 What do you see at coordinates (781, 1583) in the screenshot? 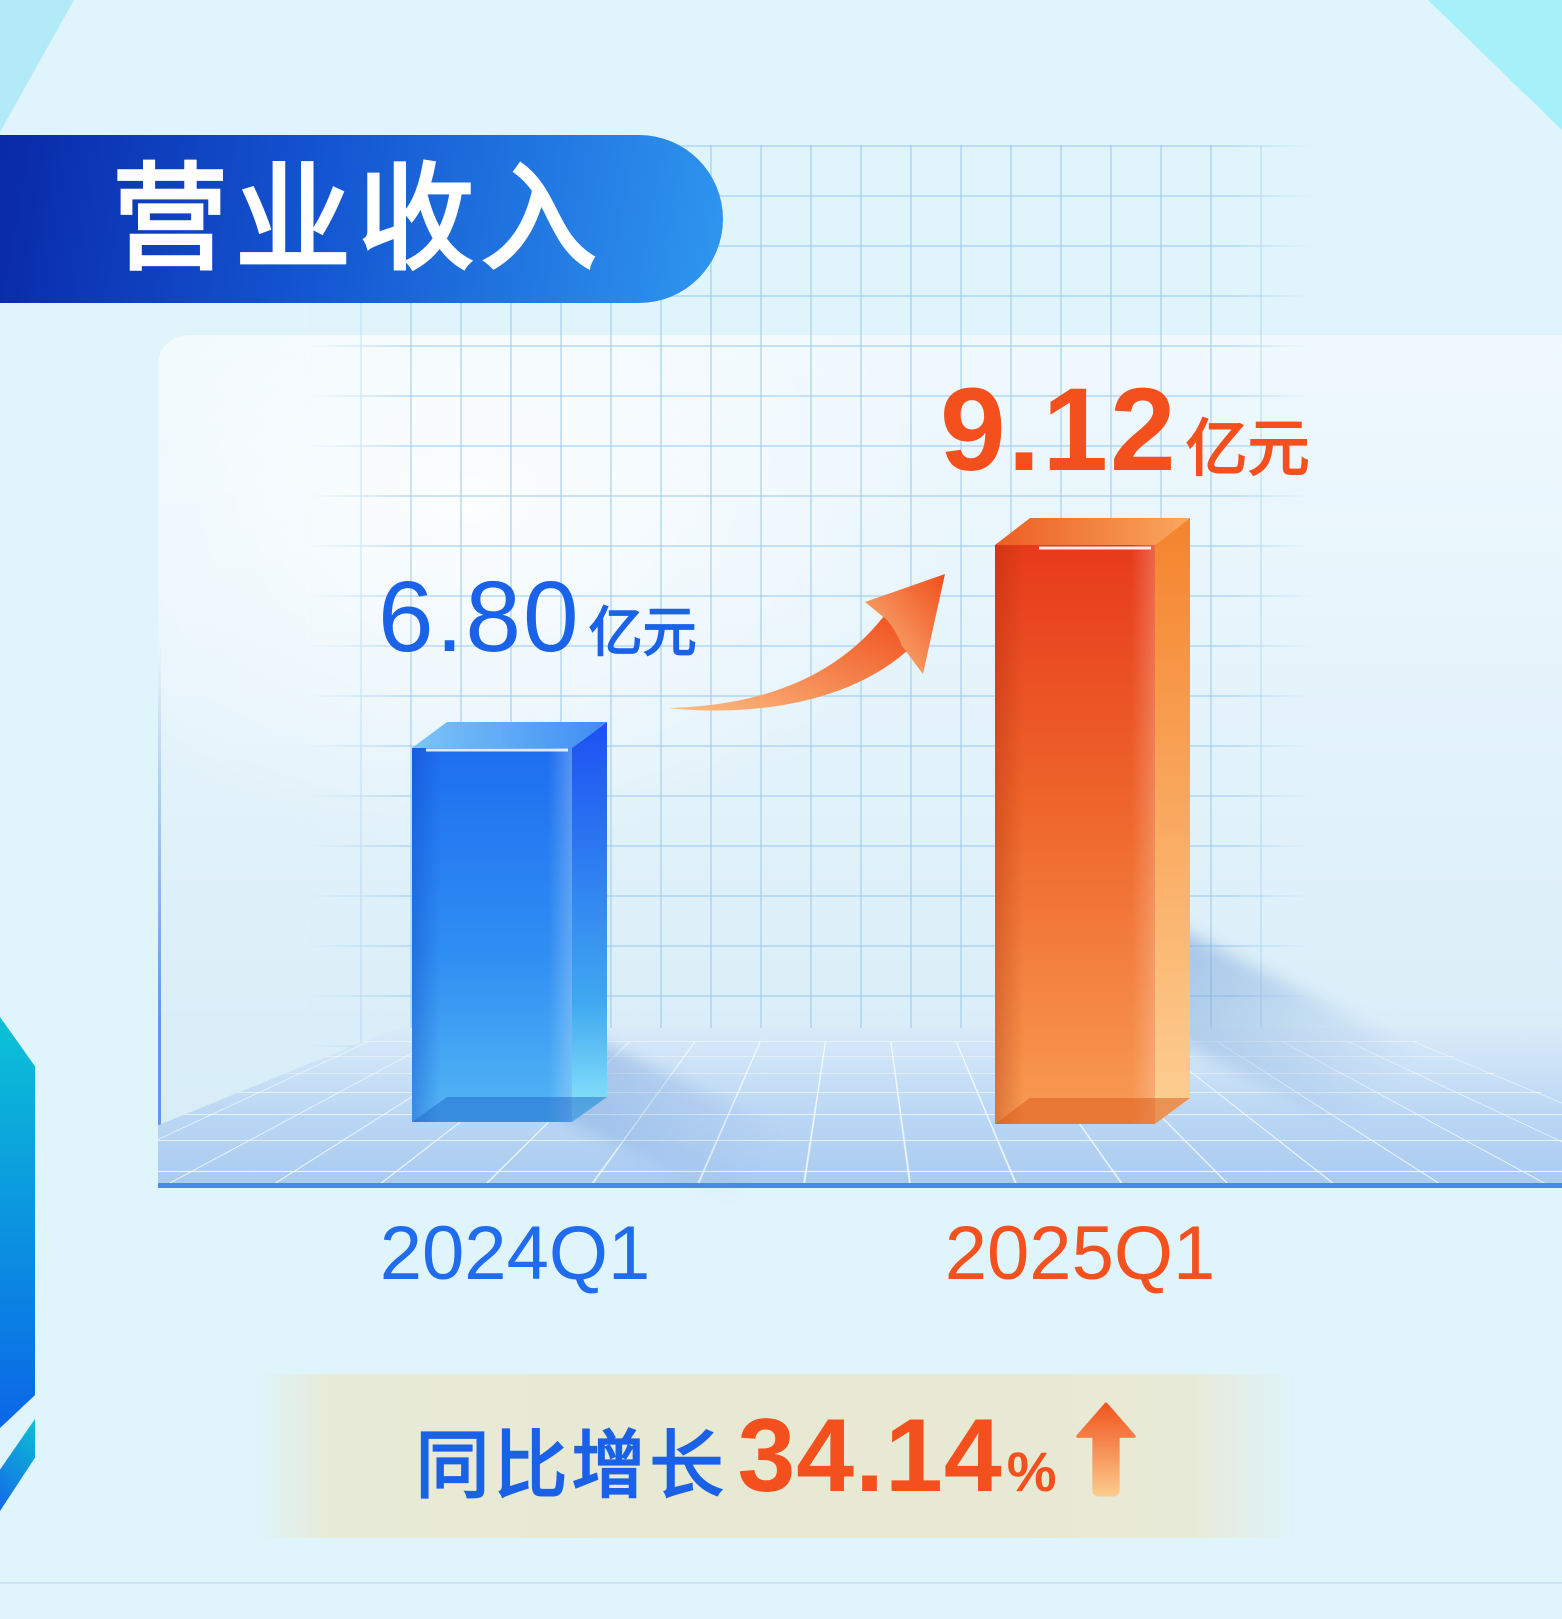
I see `bottom-divider-line` at bounding box center [781, 1583].